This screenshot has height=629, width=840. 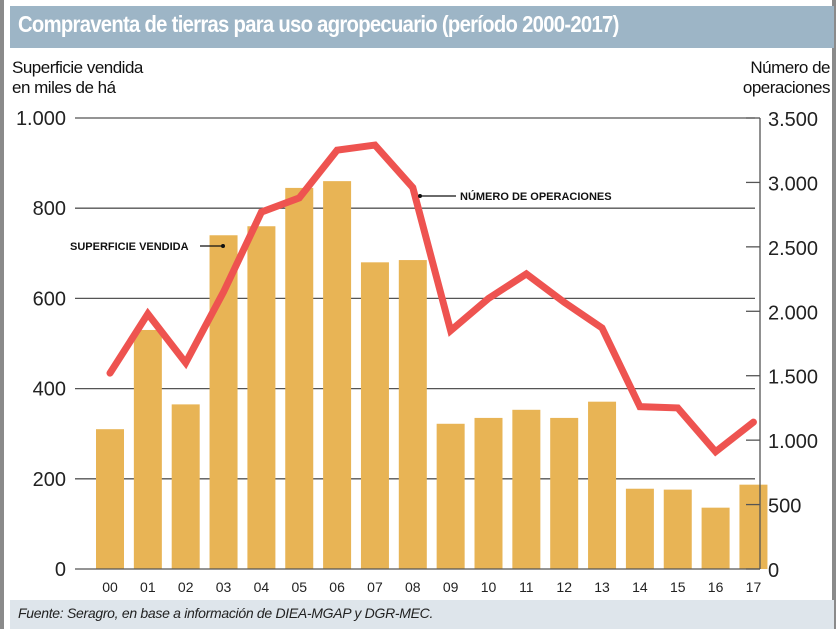 I want to click on left-tick-label: 1.000, so click(x=41, y=119).